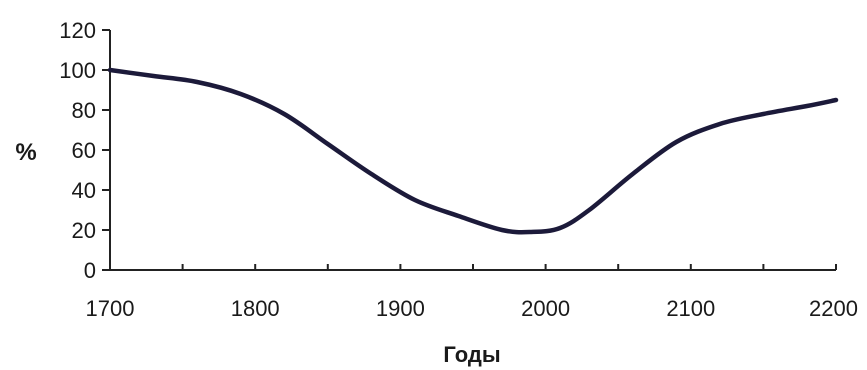 This screenshot has width=867, height=370. I want to click on x-tick-label: 2200, so click(833, 308).